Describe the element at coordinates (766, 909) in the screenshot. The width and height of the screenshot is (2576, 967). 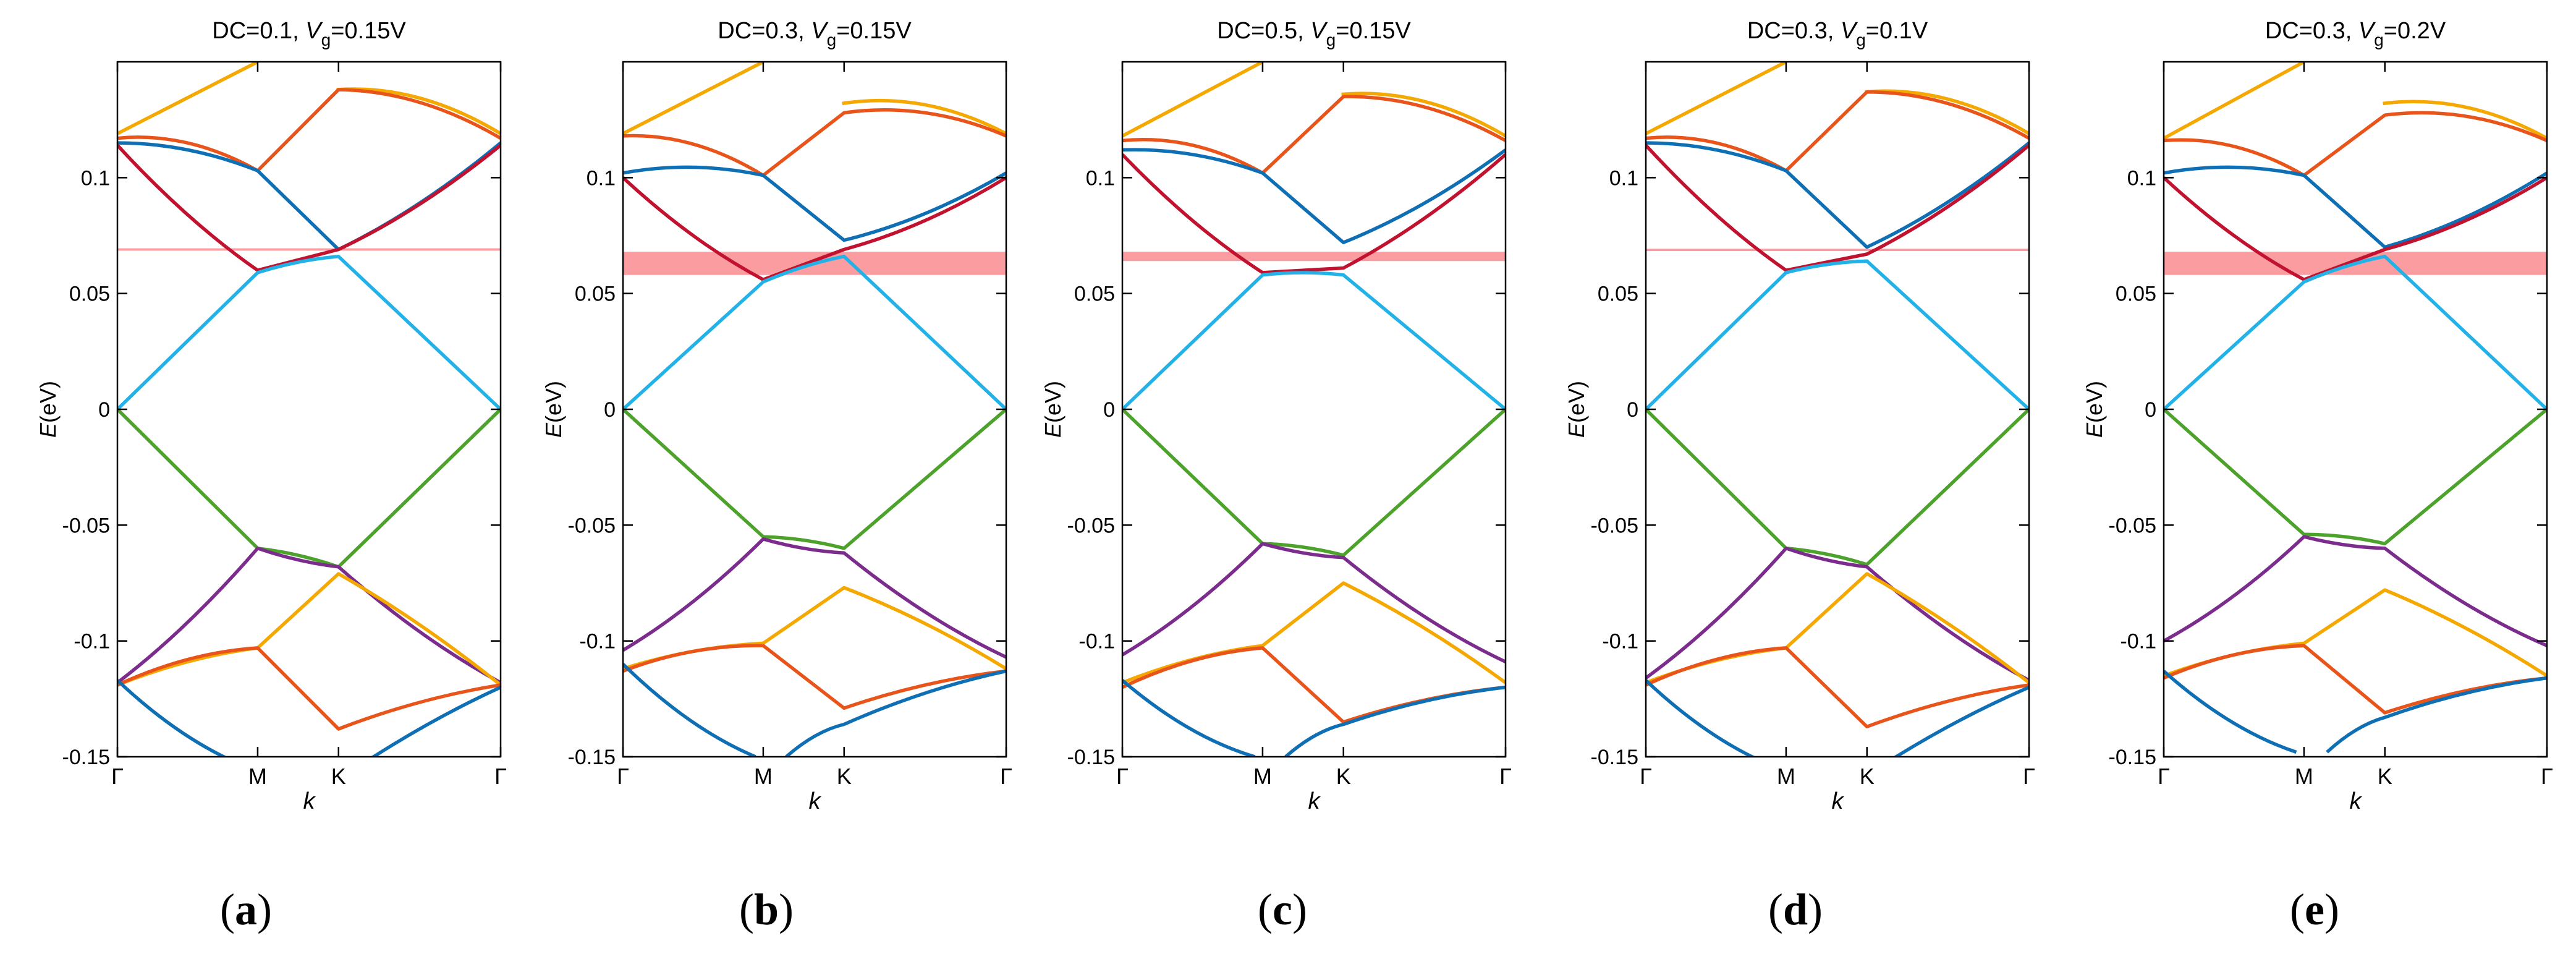
I see `panel-label-b: (b)` at that location.